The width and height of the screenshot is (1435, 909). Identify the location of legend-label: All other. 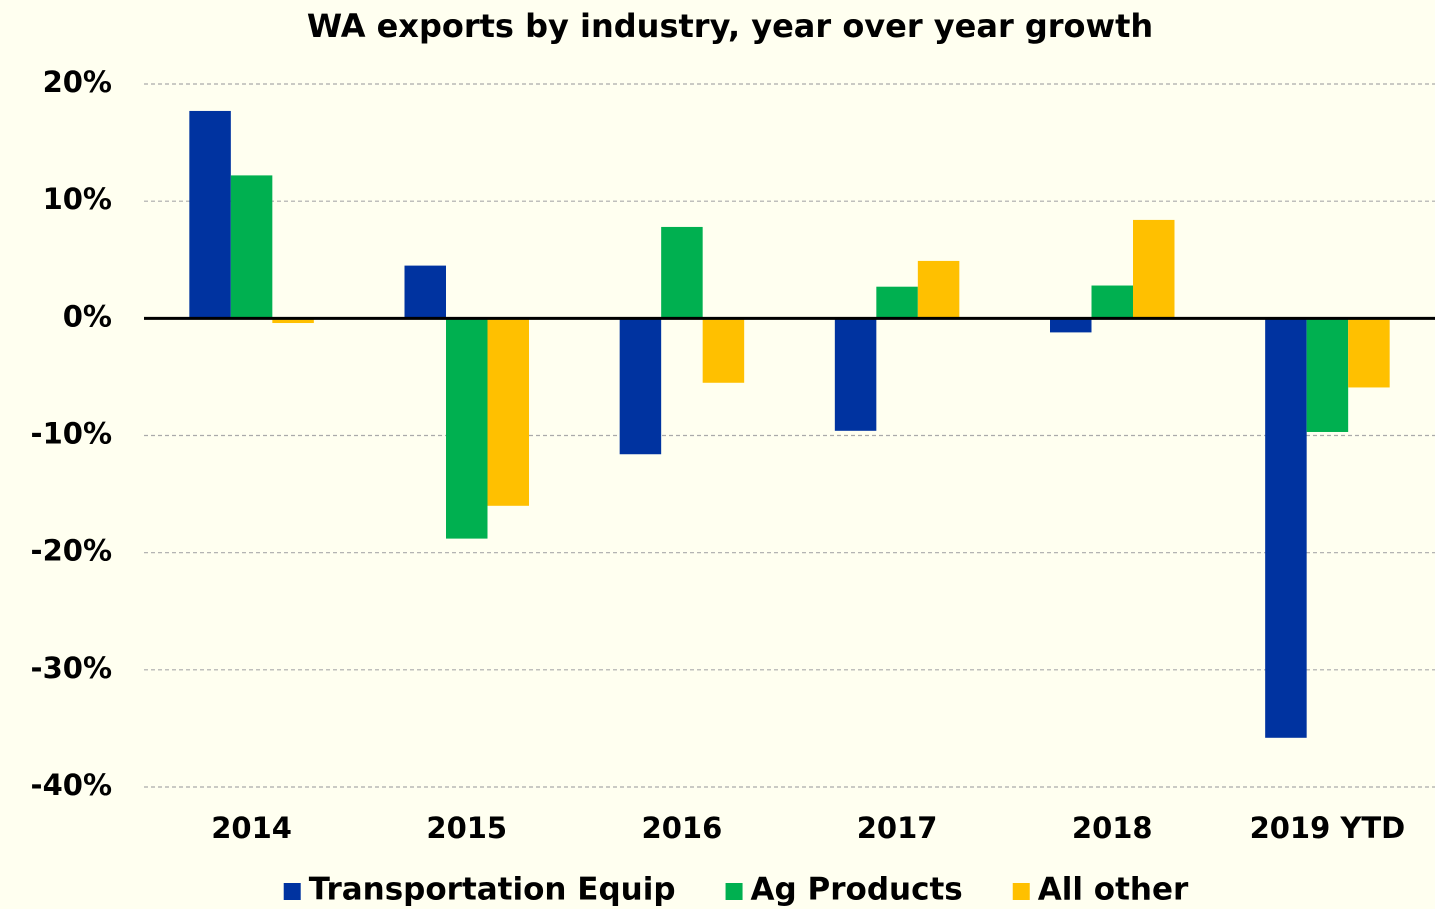
(1113, 890).